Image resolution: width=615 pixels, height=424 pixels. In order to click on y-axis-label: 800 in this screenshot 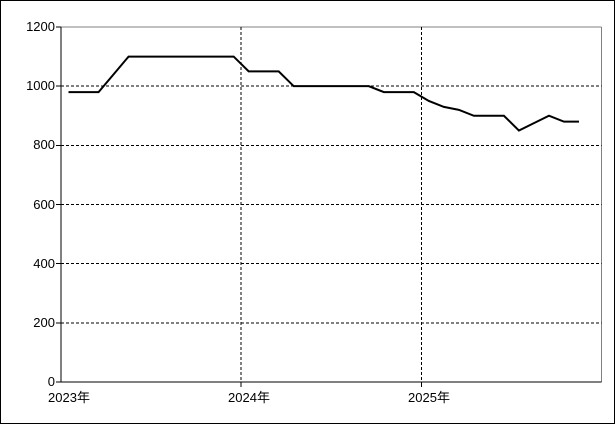, I will do `click(44, 144)`.